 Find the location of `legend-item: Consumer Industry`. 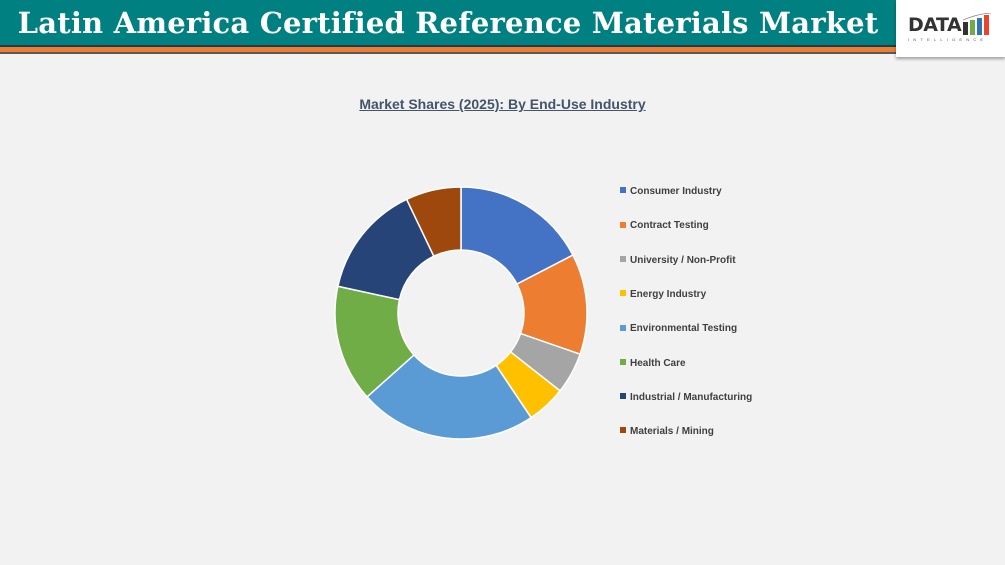

legend-item: Consumer Industry is located at coordinates (671, 194).